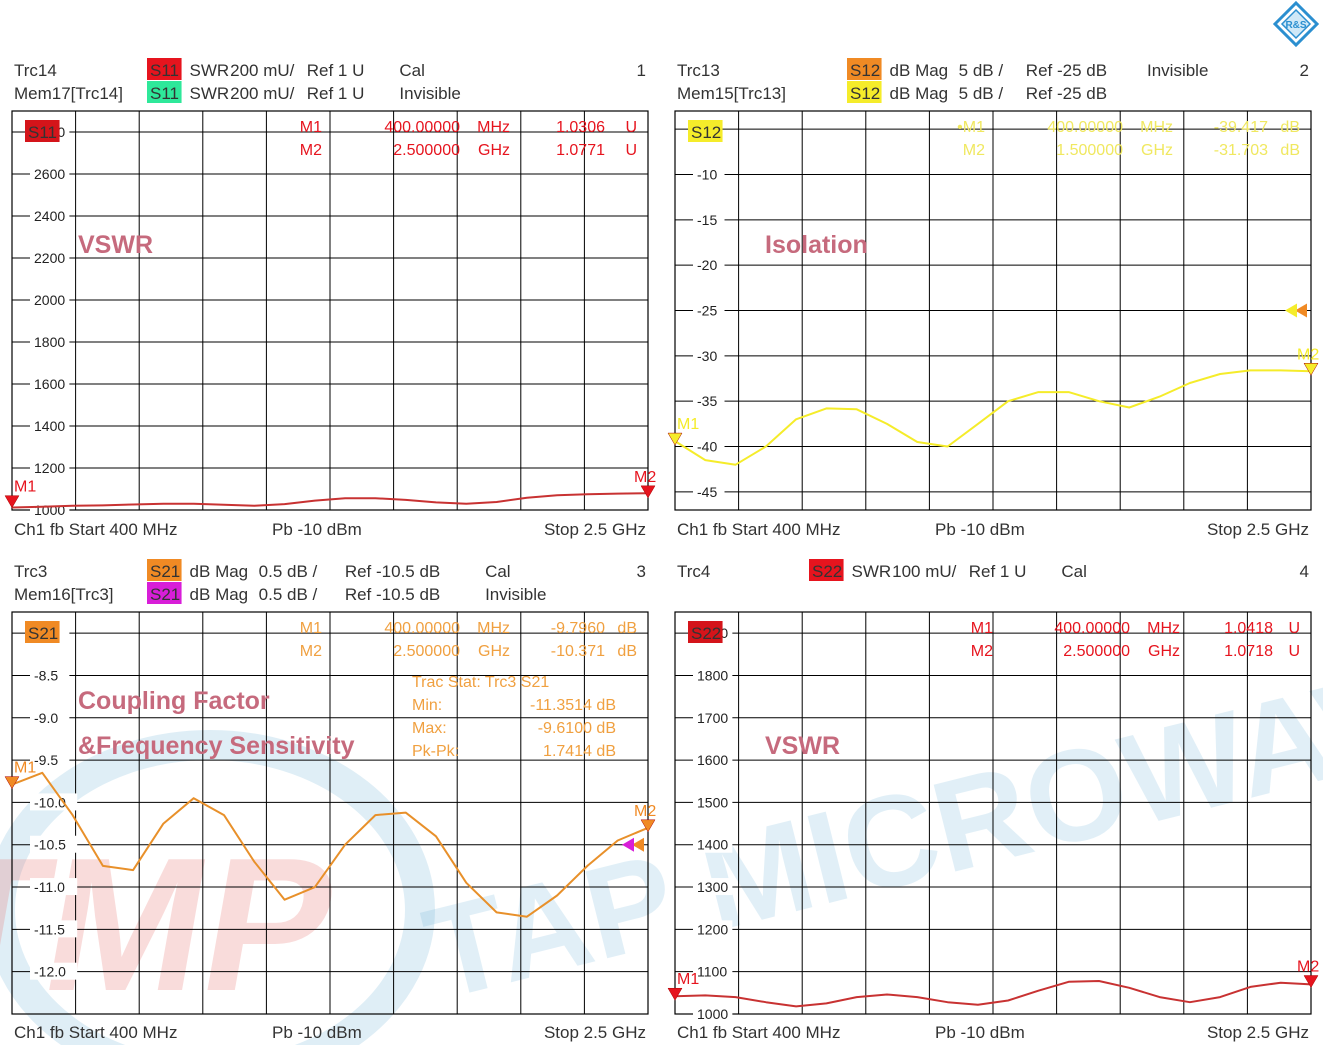 The width and height of the screenshot is (1323, 1045). Describe the element at coordinates (1066, 93) in the screenshot. I see `ref-label: Ref -25 dB` at that location.